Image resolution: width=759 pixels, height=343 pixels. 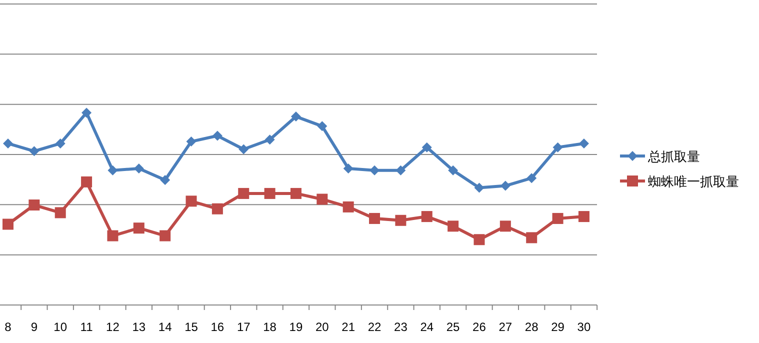 I want to click on x-tick-label: 10, so click(x=61, y=327).